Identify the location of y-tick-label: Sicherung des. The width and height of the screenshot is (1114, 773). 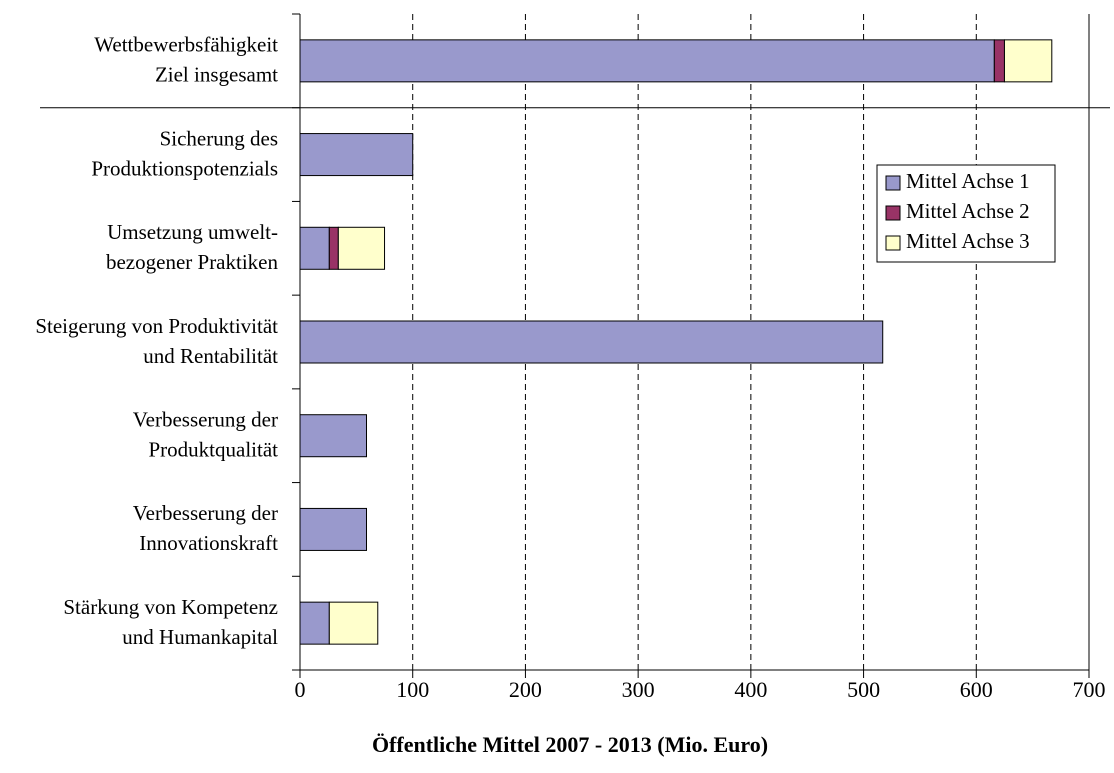
(219, 138).